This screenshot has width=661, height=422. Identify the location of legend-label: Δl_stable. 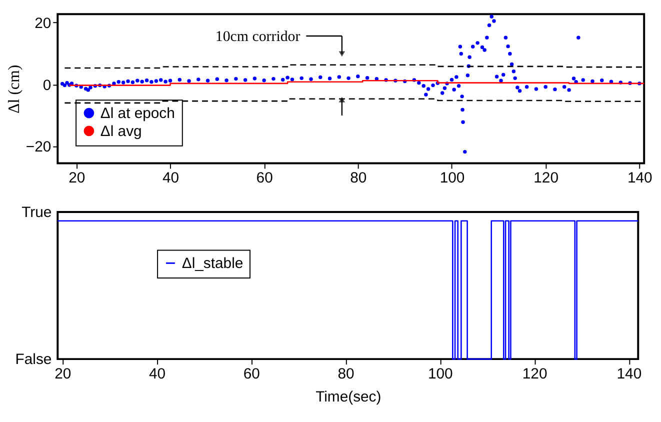
(213, 264).